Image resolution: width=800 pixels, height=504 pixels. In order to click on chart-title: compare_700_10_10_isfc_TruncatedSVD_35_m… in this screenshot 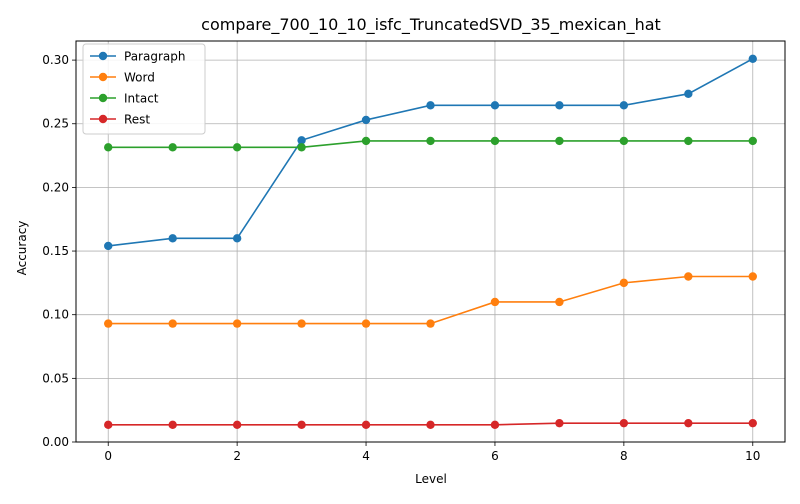, I will do `click(431, 25)`.